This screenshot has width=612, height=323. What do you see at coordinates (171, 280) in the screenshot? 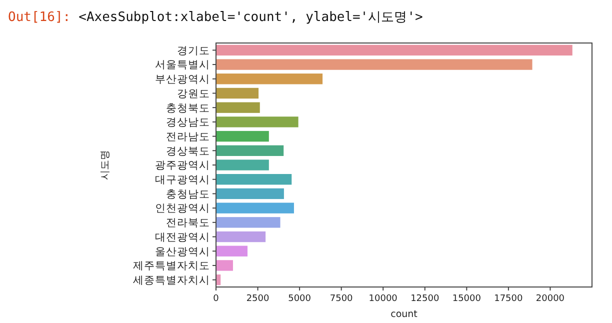
I see `y-tick-label: 세종특별자치시` at bounding box center [171, 280].